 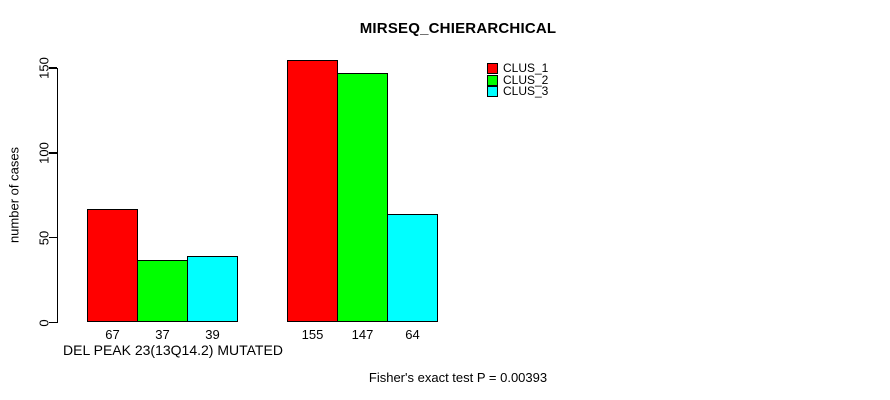 I want to click on y-tick-label: 150, so click(x=44, y=68).